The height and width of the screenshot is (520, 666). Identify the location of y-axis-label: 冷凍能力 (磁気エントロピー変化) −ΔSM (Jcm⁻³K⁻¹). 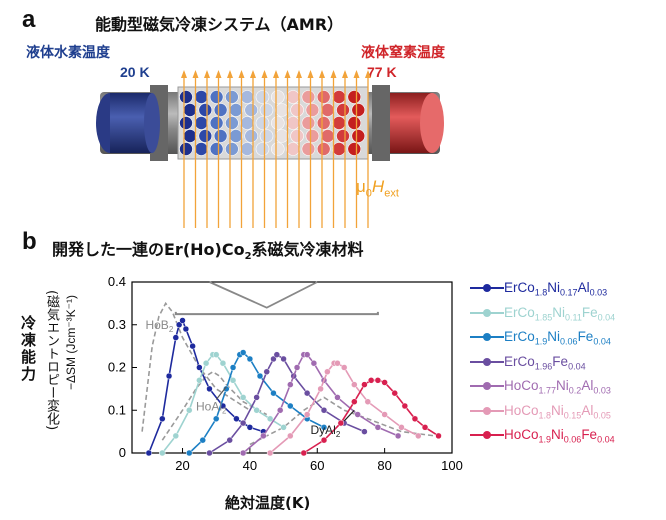
(58, 362).